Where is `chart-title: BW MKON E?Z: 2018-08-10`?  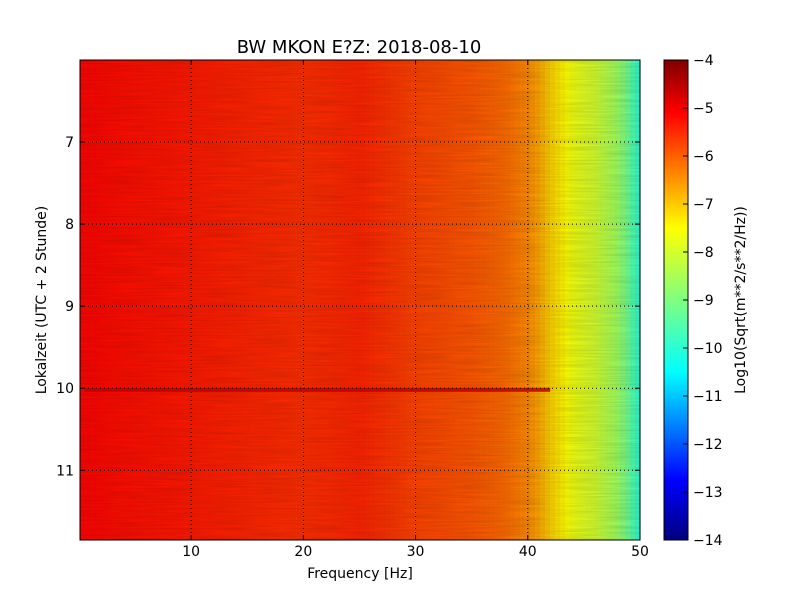
chart-title: BW MKON E?Z: 2018-08-10 is located at coordinates (359, 47).